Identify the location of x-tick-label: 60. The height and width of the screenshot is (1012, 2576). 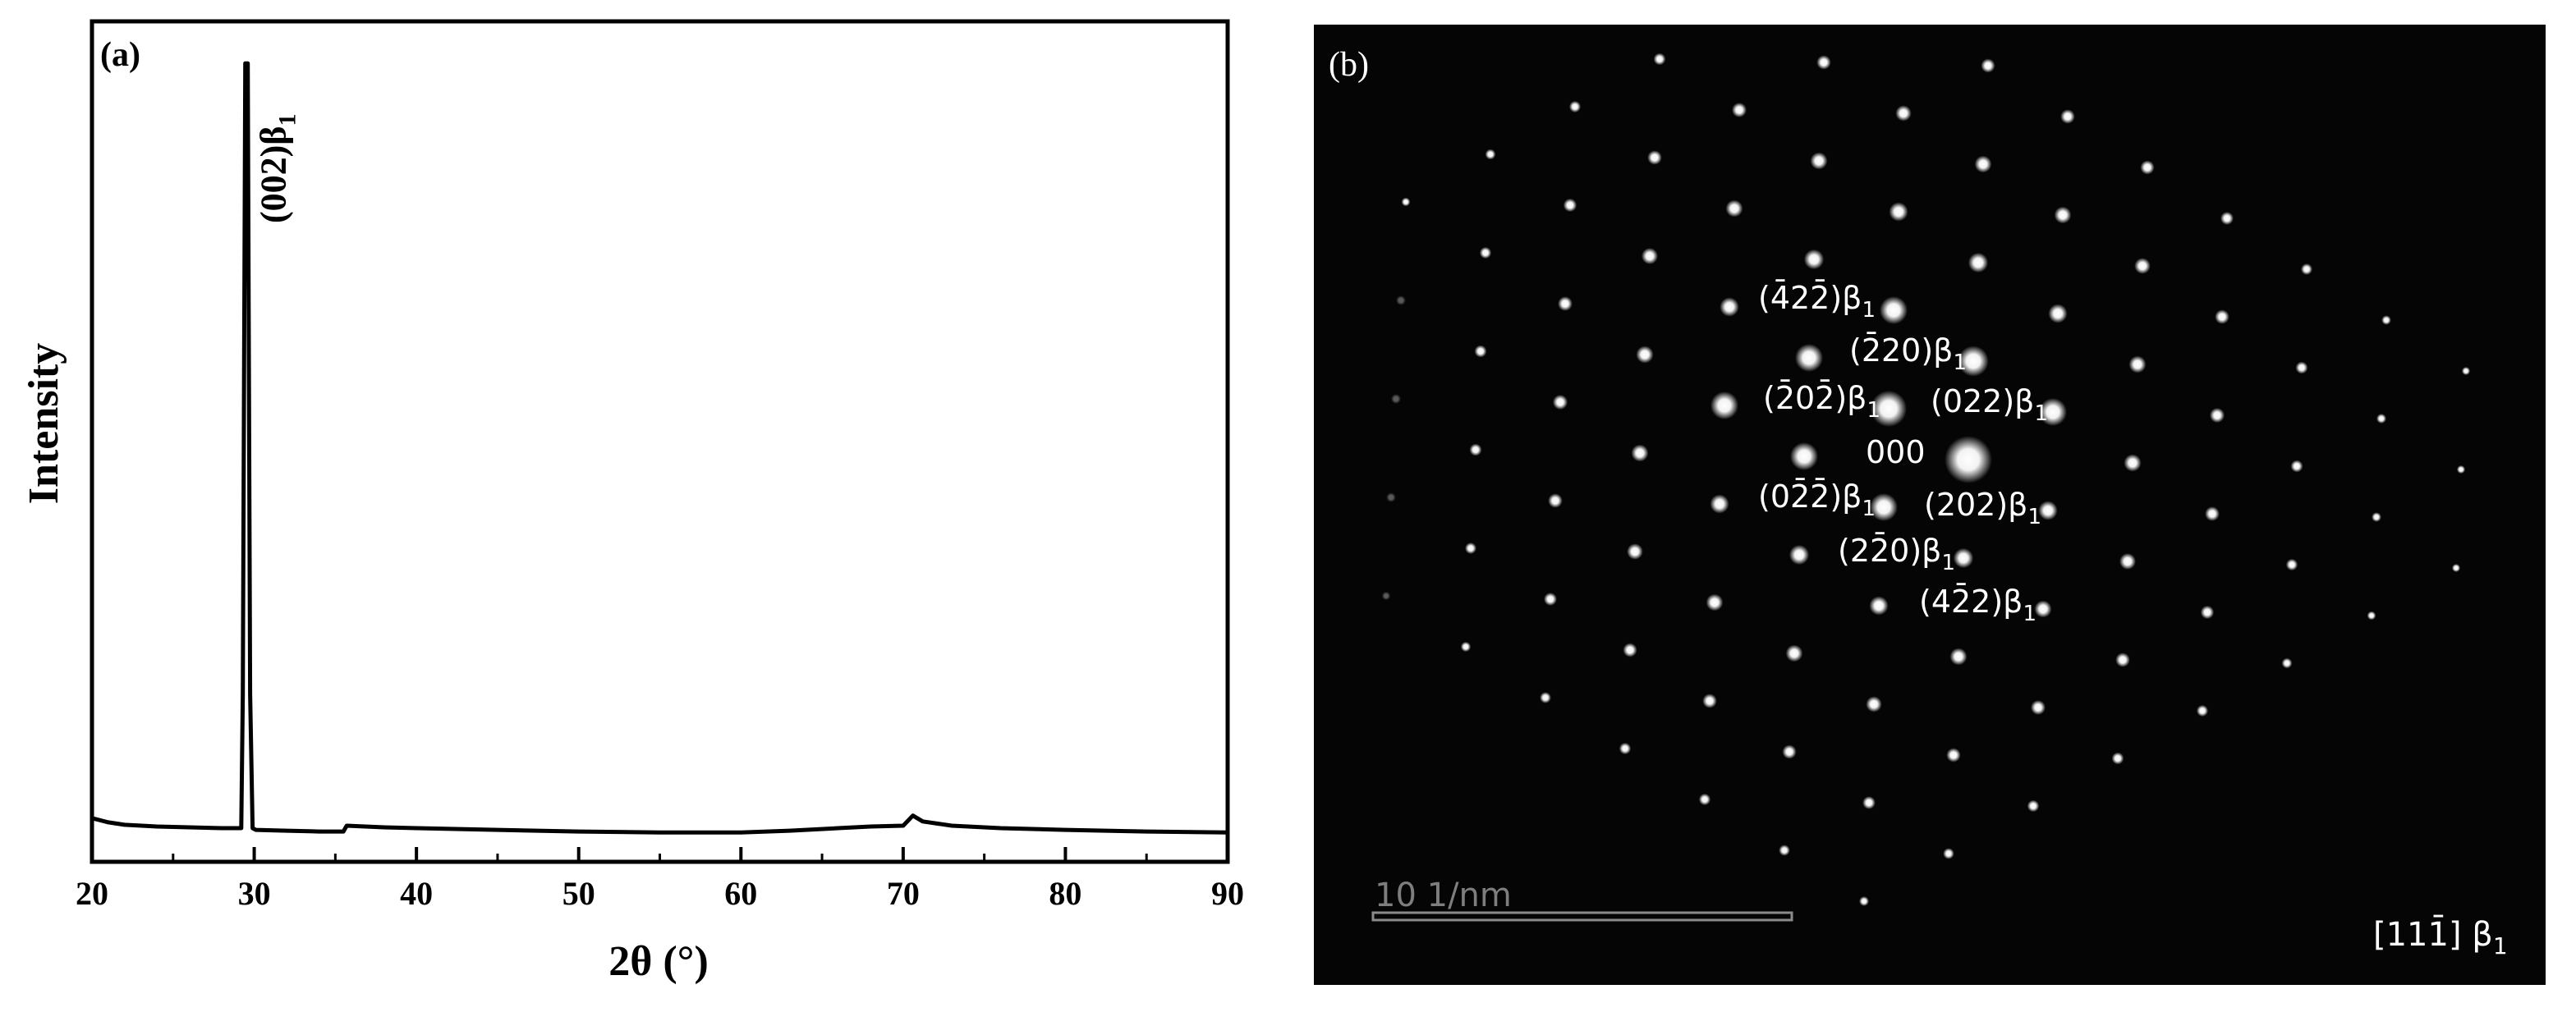
(740, 893).